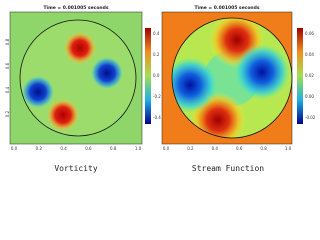 This screenshot has height=240, width=320. What do you see at coordinates (156, 33) in the screenshot?
I see `colorbar-tick-label: 0.4` at bounding box center [156, 33].